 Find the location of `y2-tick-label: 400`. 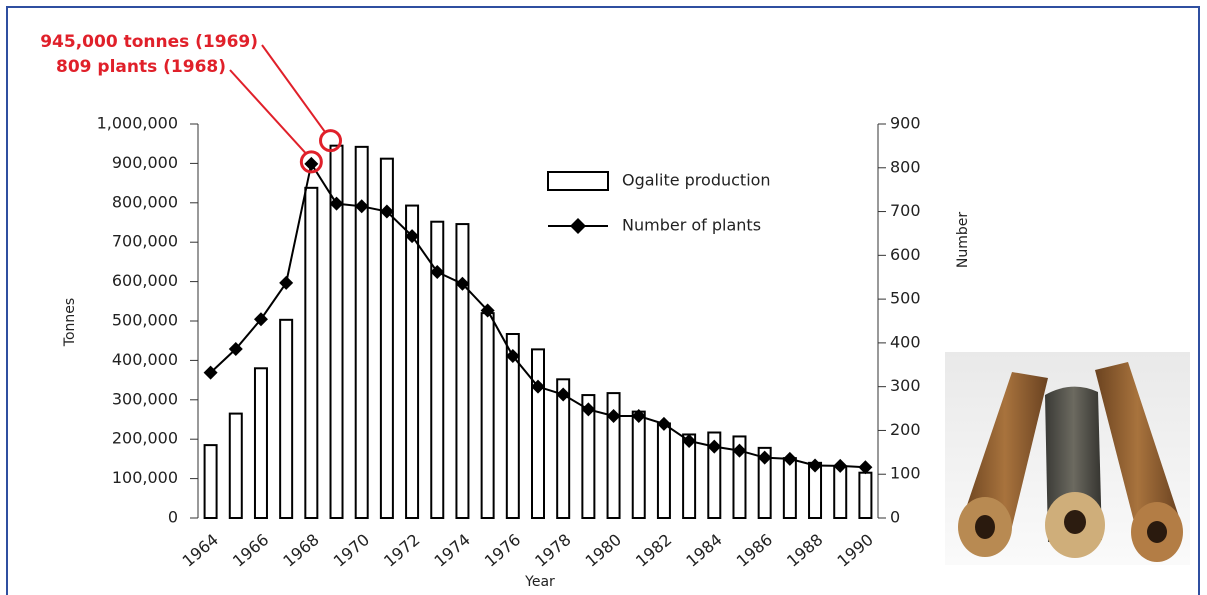

y2-tick-label: 400 is located at coordinates (905, 341).